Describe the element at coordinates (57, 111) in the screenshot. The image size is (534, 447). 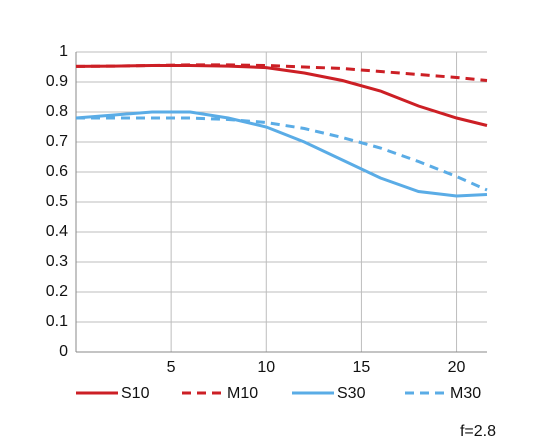
I see `y-tick-label: 0.8` at that location.